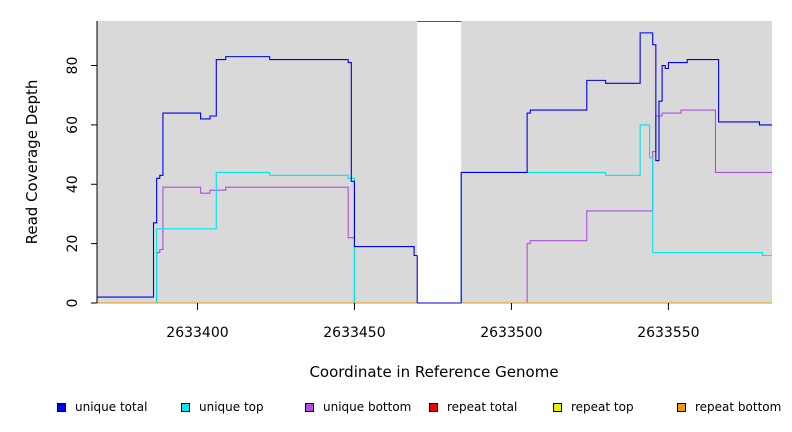  Describe the element at coordinates (354, 333) in the screenshot. I see `x-tick-label: 2633450` at that location.